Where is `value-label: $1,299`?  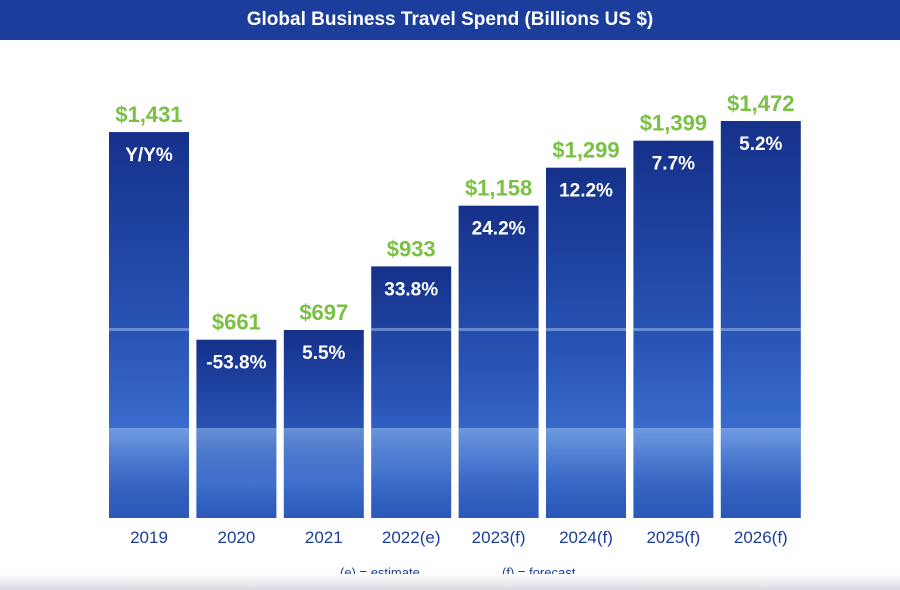 value-label: $1,299 is located at coordinates (585, 150).